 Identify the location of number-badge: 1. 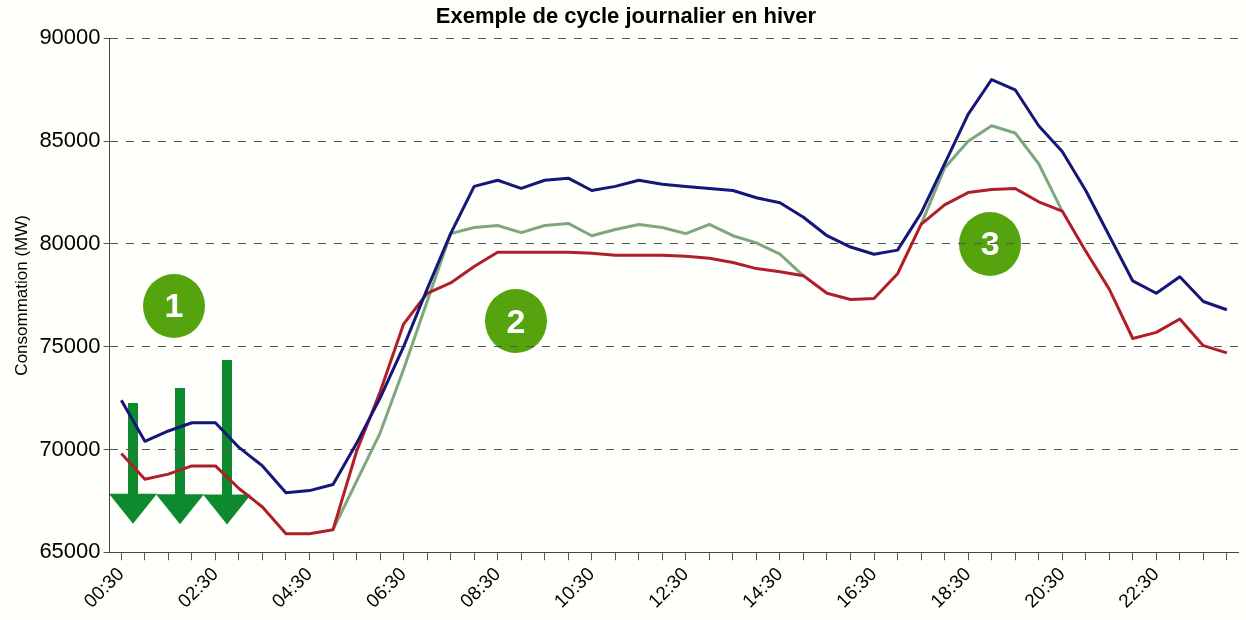
(173, 305).